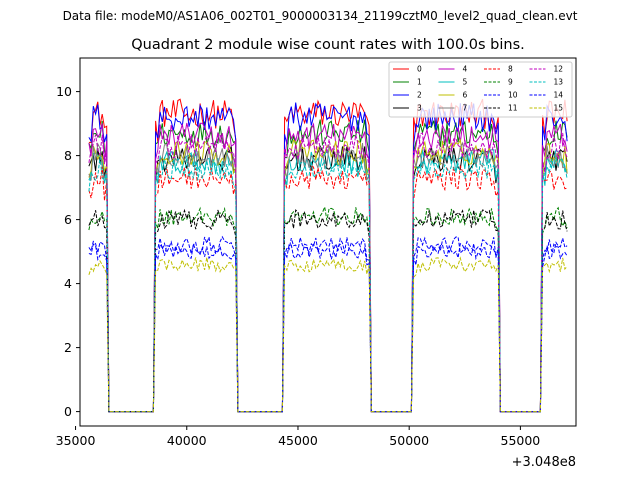 This screenshot has height=480, width=640. What do you see at coordinates (513, 95) in the screenshot?
I see `legend-label-10: 10` at bounding box center [513, 95].